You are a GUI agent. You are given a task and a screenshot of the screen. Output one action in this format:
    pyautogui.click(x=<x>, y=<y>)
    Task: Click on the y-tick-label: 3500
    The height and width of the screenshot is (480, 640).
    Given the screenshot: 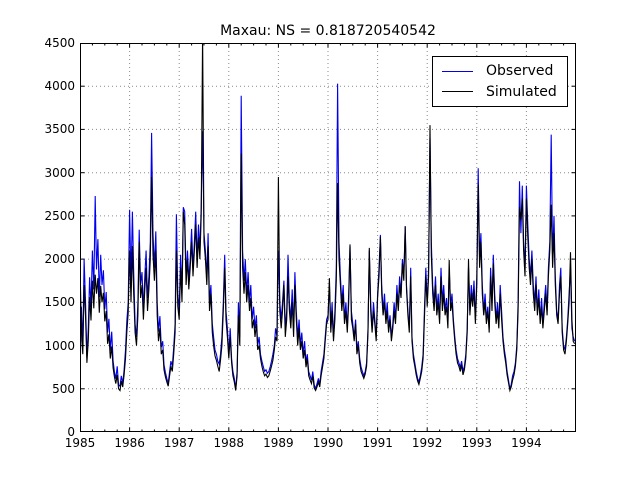 What is the action you would take?
    pyautogui.click(x=59, y=129)
    